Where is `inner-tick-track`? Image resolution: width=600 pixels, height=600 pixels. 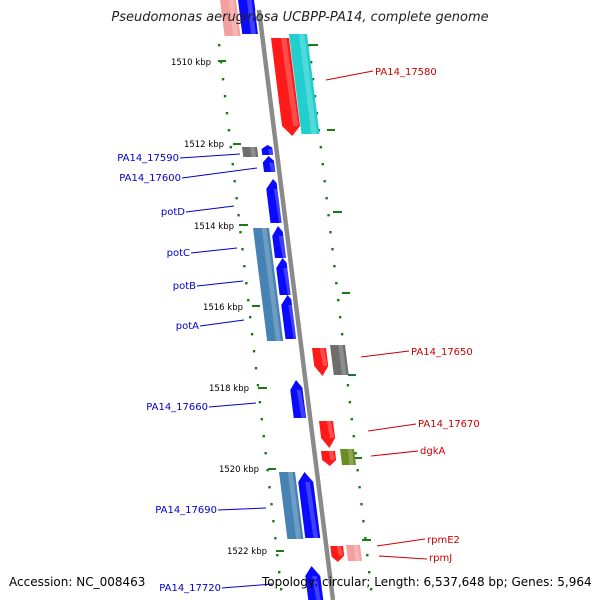
inner-tick-track is located at coordinates (250, 317).